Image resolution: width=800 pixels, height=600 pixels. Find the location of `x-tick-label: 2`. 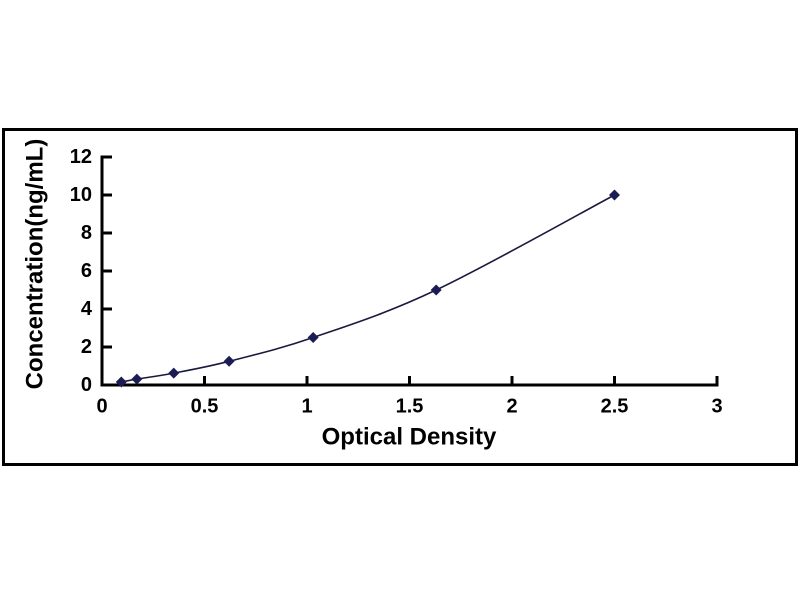

x-tick-label: 2 is located at coordinates (511, 407).